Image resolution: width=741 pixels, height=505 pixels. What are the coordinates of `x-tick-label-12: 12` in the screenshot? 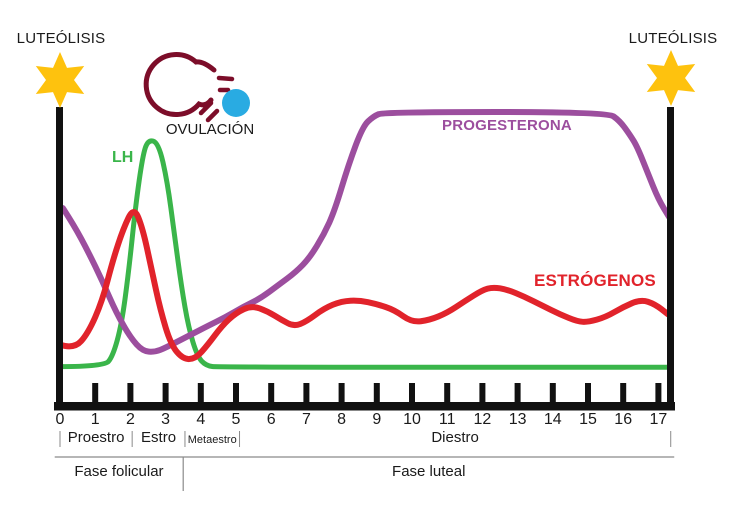 It's located at (482, 419).